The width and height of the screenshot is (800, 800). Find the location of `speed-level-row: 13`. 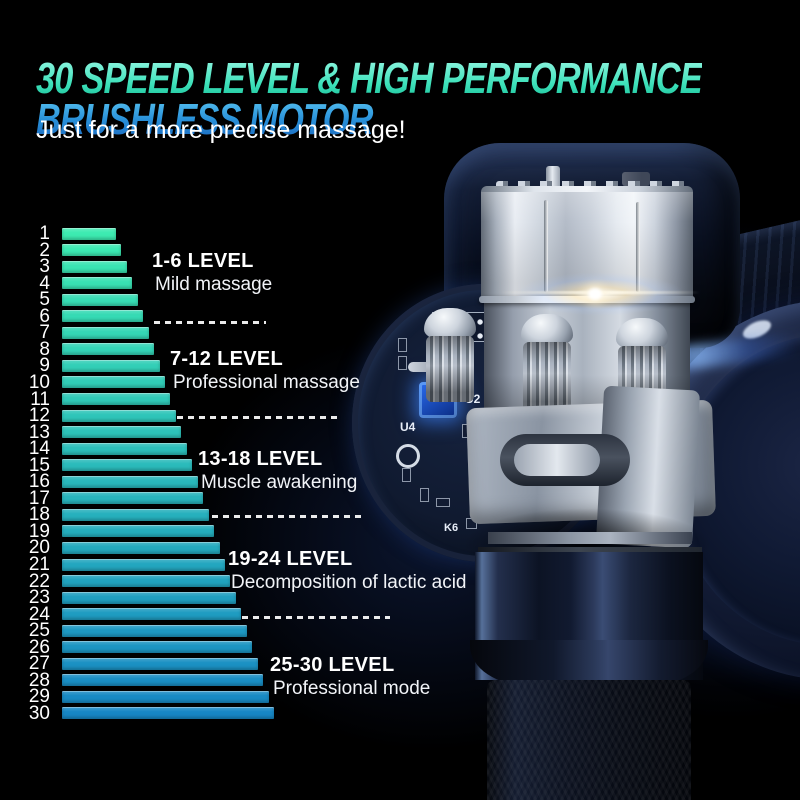

speed-level-row: 13 is located at coordinates (97, 432).